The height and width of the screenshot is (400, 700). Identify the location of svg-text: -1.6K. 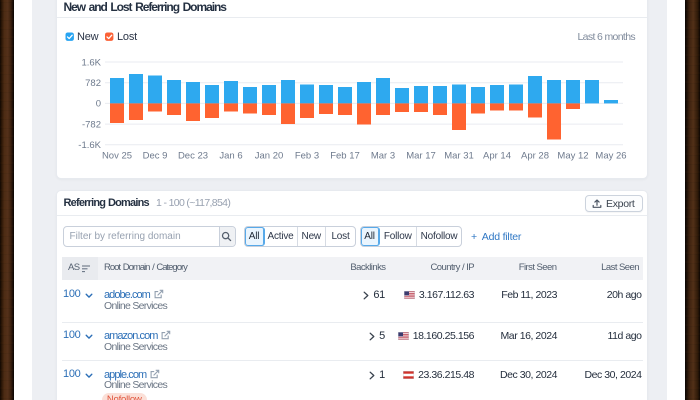
(89, 145).